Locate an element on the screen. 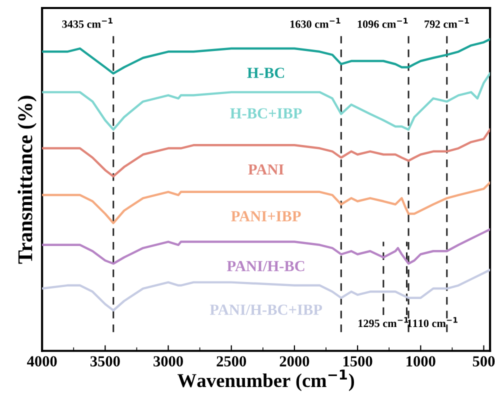 The image size is (495, 401). x-tick-label: 1500 is located at coordinates (357, 361).